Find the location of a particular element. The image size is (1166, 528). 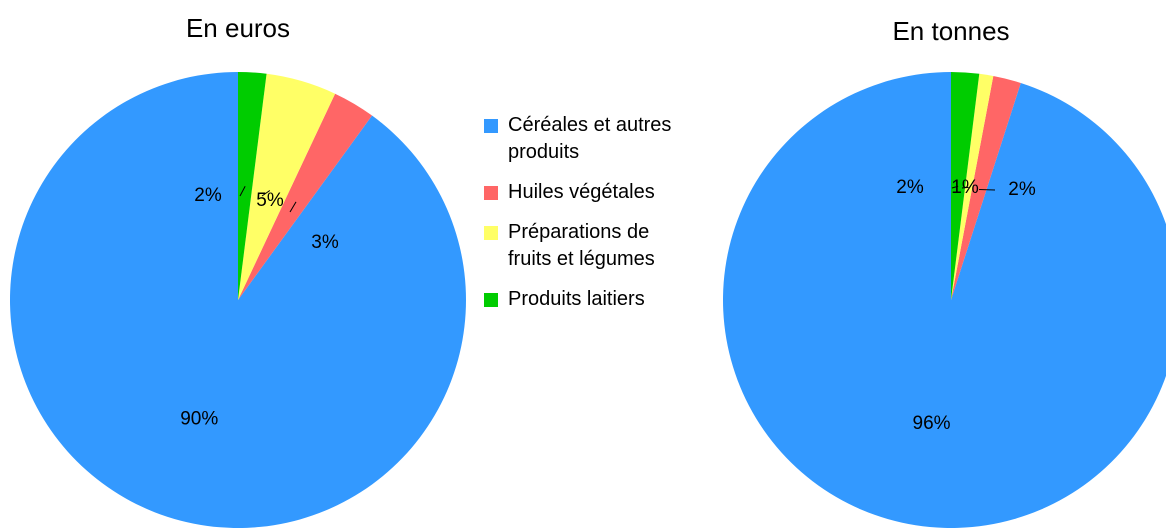

legend-item: Céréales et autres produits is located at coordinates (586, 139).